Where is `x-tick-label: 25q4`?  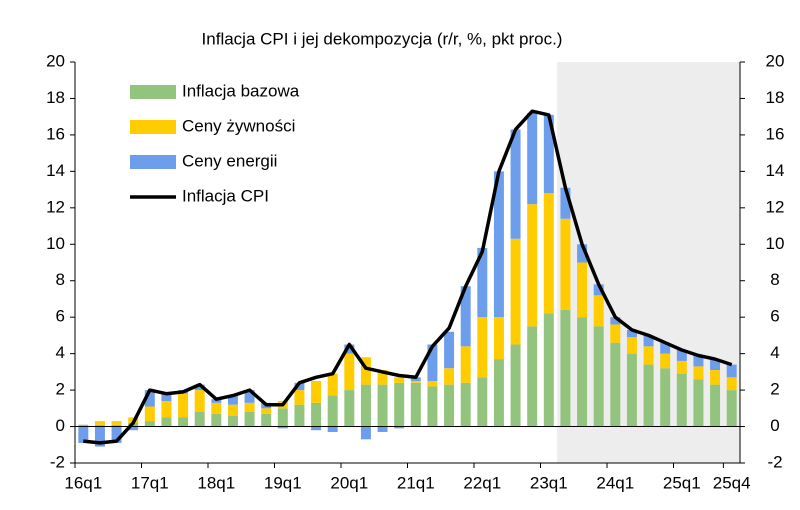
x-tick-label: 25q4 is located at coordinates (732, 482).